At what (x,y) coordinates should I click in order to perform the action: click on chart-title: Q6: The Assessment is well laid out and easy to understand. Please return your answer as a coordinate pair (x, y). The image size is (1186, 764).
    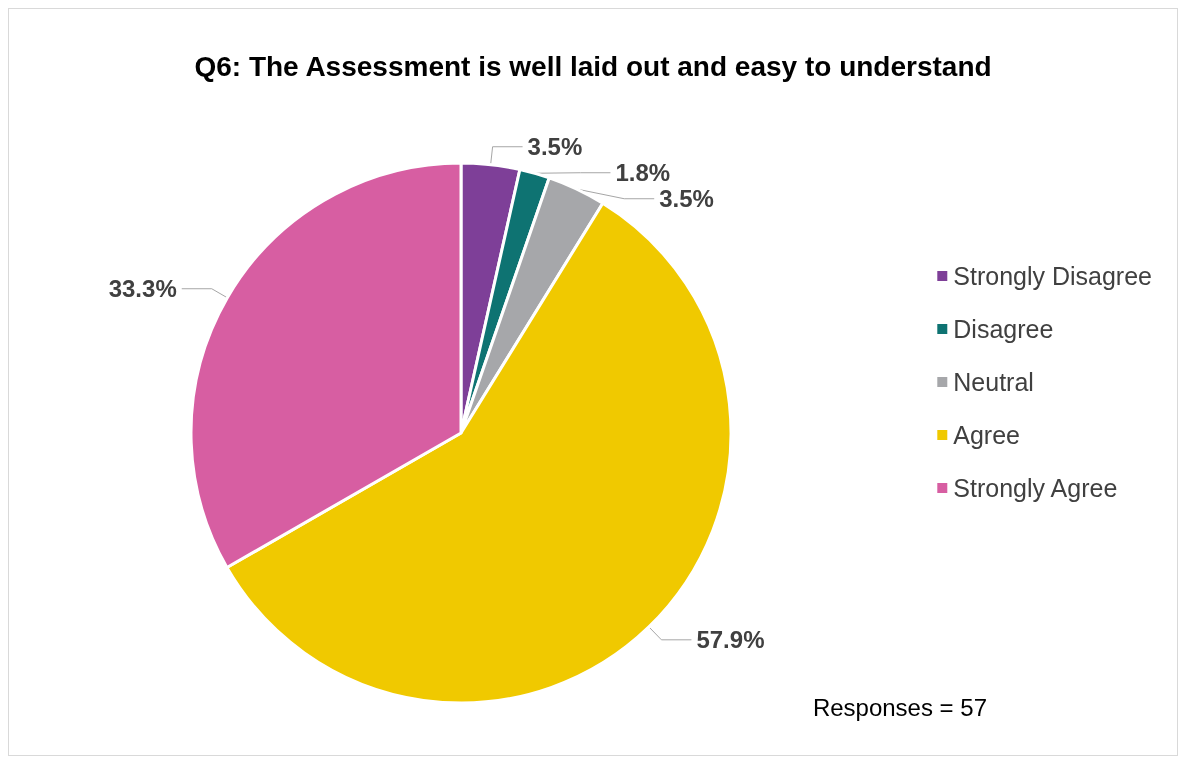
    Looking at the image, I should click on (593, 66).